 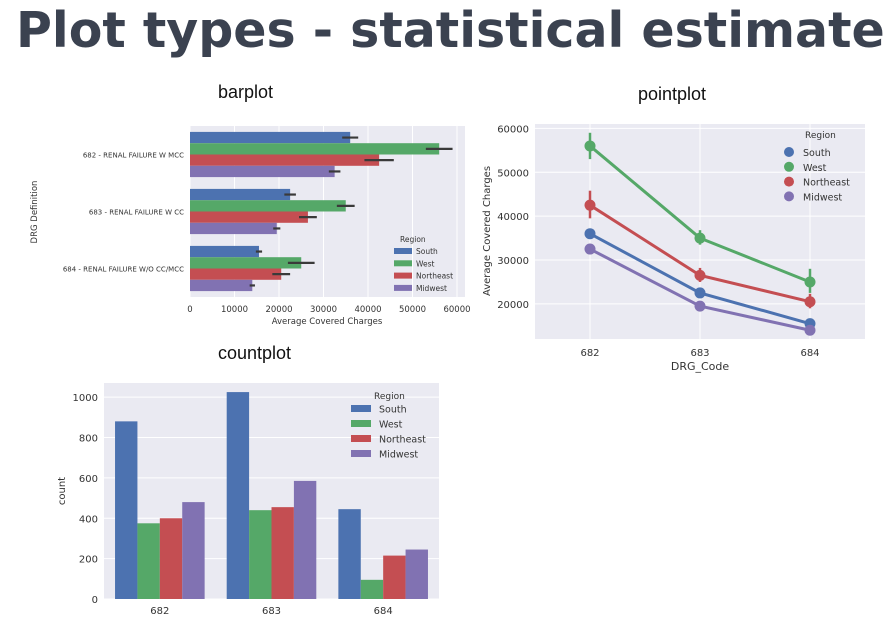 What do you see at coordinates (513, 305) in the screenshot?
I see `pointplot-y-tick-20000: 20000` at bounding box center [513, 305].